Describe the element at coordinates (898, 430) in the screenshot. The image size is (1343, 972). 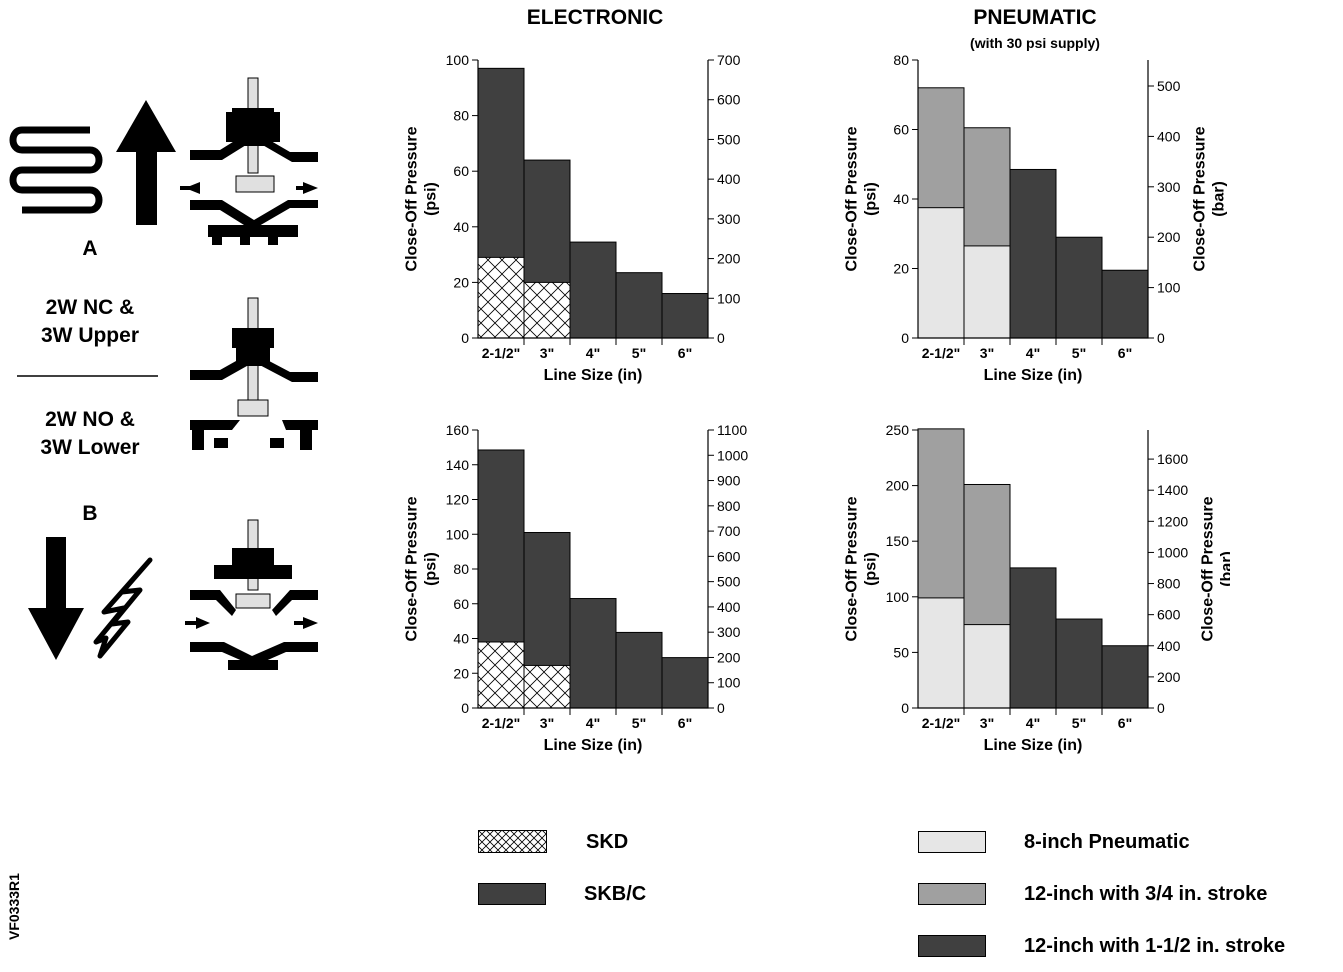
I see `y-tick-label: 250` at that location.